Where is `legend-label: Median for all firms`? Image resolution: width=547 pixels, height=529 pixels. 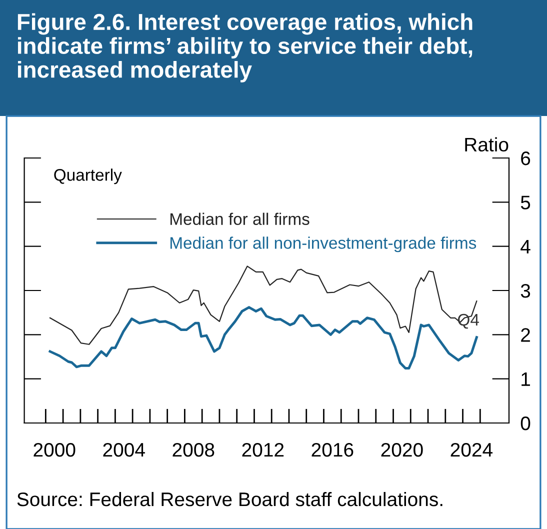 legend-label: Median for all firms is located at coordinates (240, 218).